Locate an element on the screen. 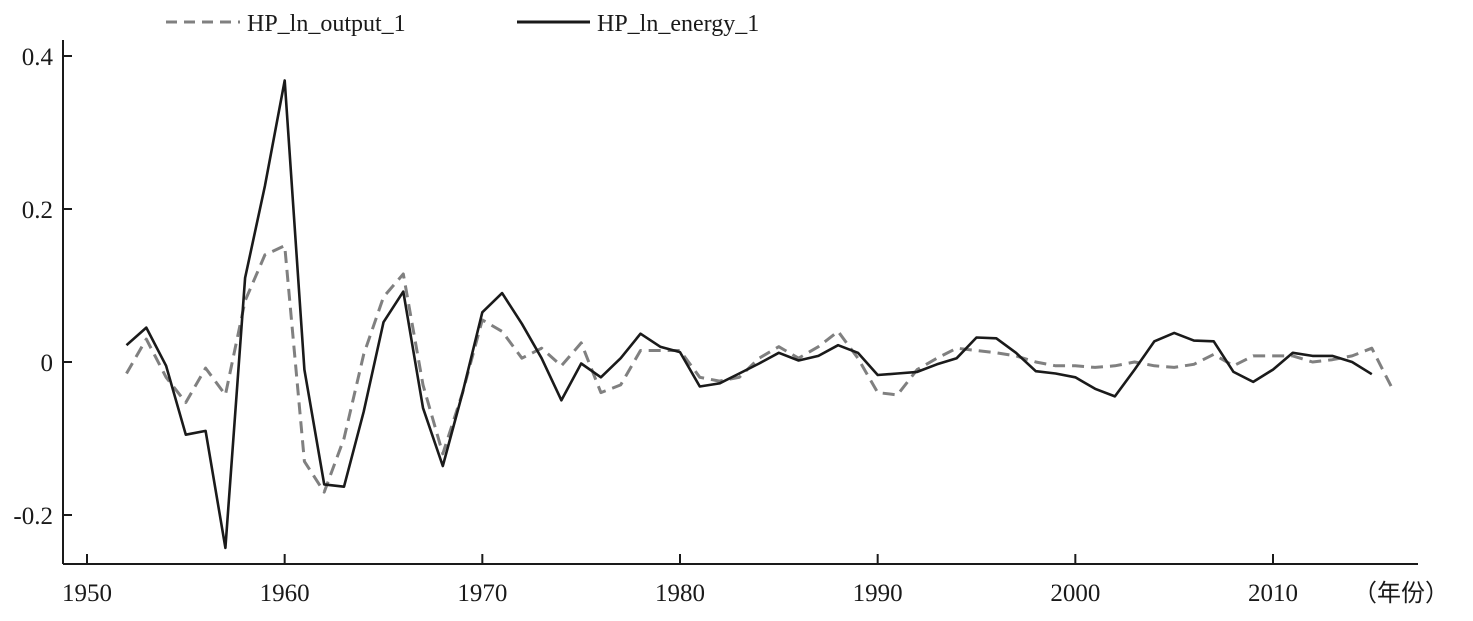  x-tick-label: 1980 is located at coordinates (680, 593).